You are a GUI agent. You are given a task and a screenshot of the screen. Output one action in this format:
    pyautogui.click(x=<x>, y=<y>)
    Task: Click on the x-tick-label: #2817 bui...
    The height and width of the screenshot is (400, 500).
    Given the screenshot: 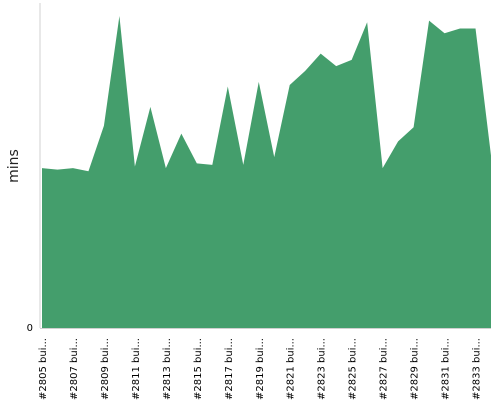 What is the action you would take?
    pyautogui.click(x=229, y=369)
    